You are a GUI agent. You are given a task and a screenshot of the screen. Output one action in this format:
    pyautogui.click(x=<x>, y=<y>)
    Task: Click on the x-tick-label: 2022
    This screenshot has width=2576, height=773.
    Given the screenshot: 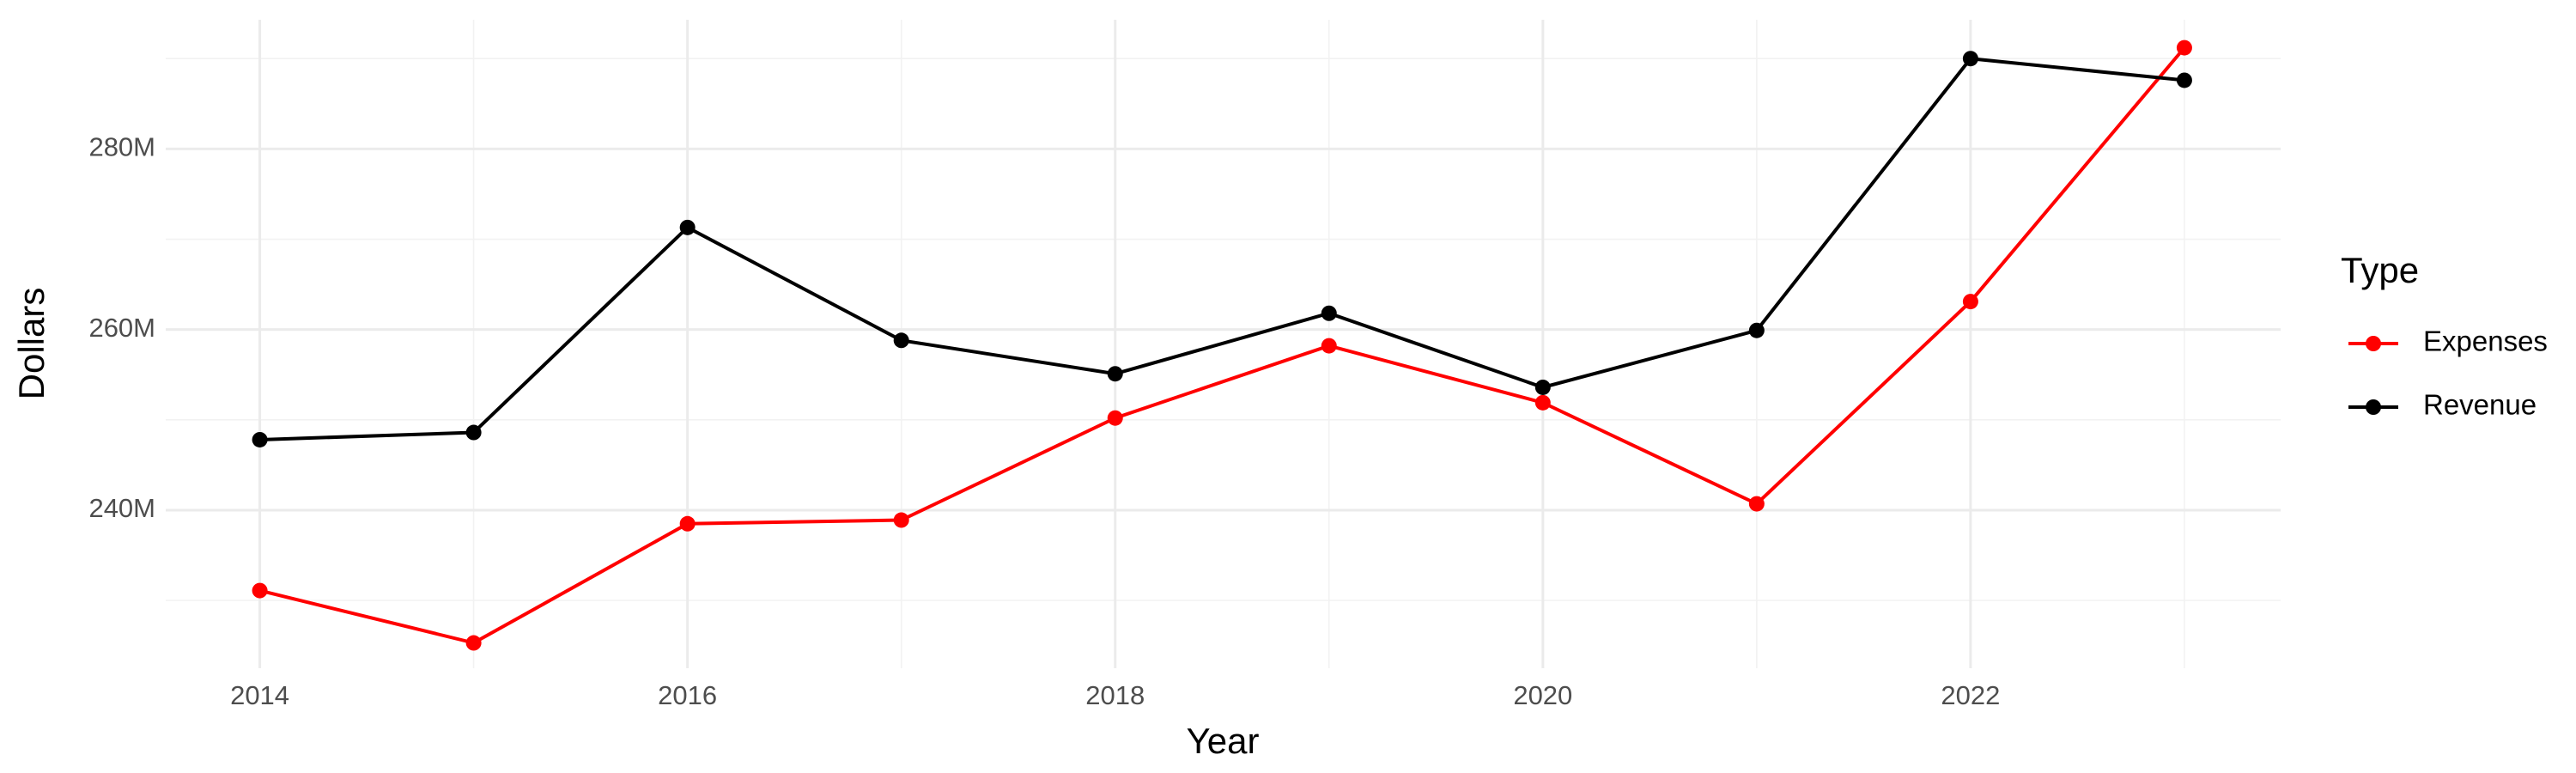 What is the action you would take?
    pyautogui.click(x=1970, y=695)
    